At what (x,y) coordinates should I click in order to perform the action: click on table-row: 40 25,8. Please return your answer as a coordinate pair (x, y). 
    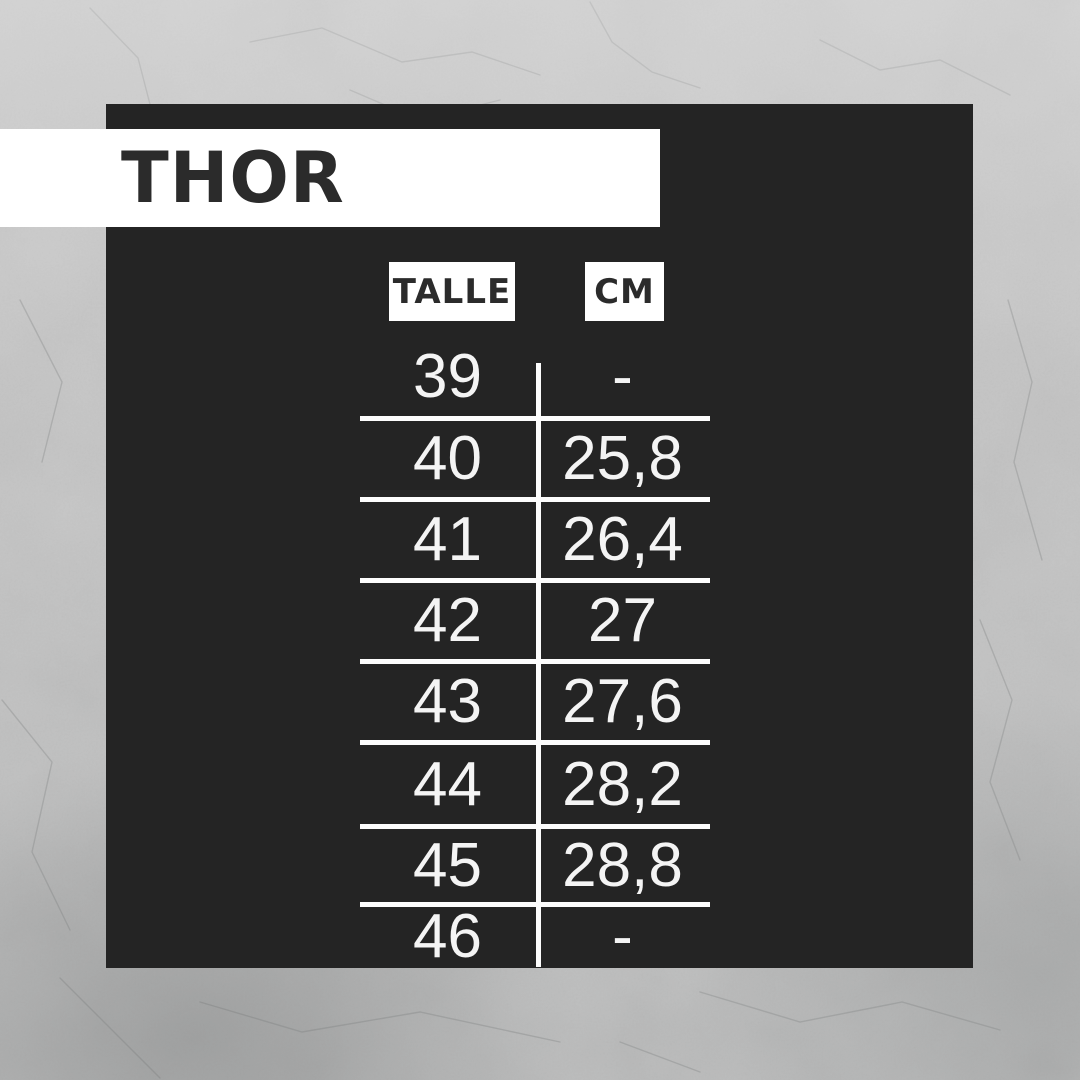
    Looking at the image, I should click on (535, 459).